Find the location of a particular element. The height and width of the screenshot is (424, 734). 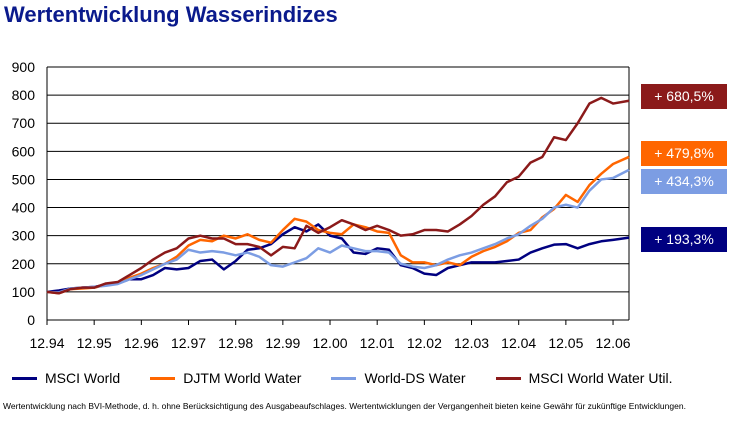

series-line-msci-world is located at coordinates (338, 258).